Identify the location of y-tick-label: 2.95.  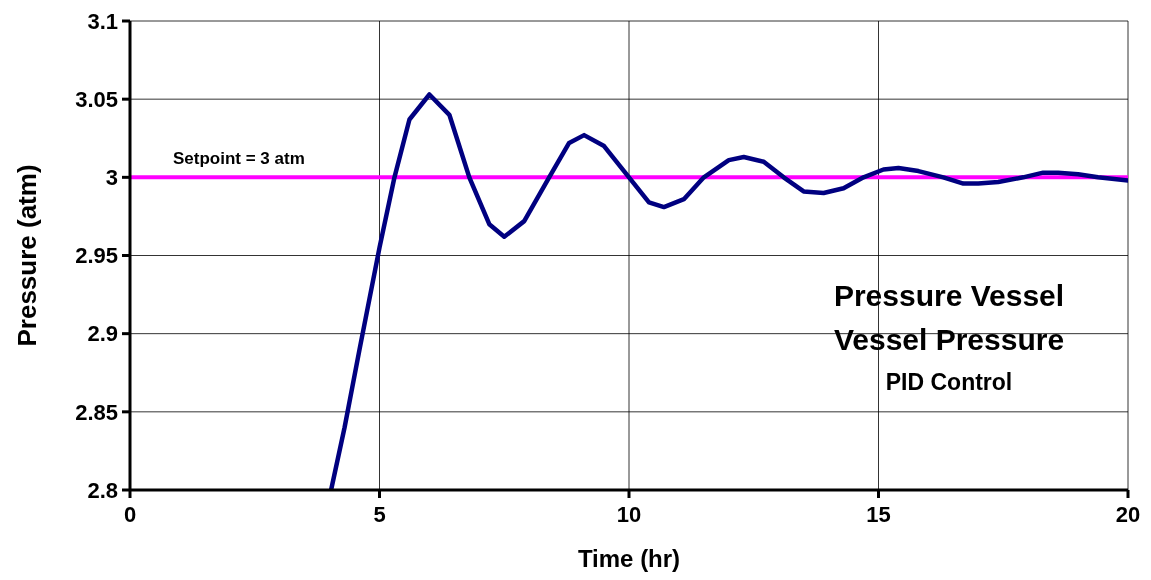
(96, 256).